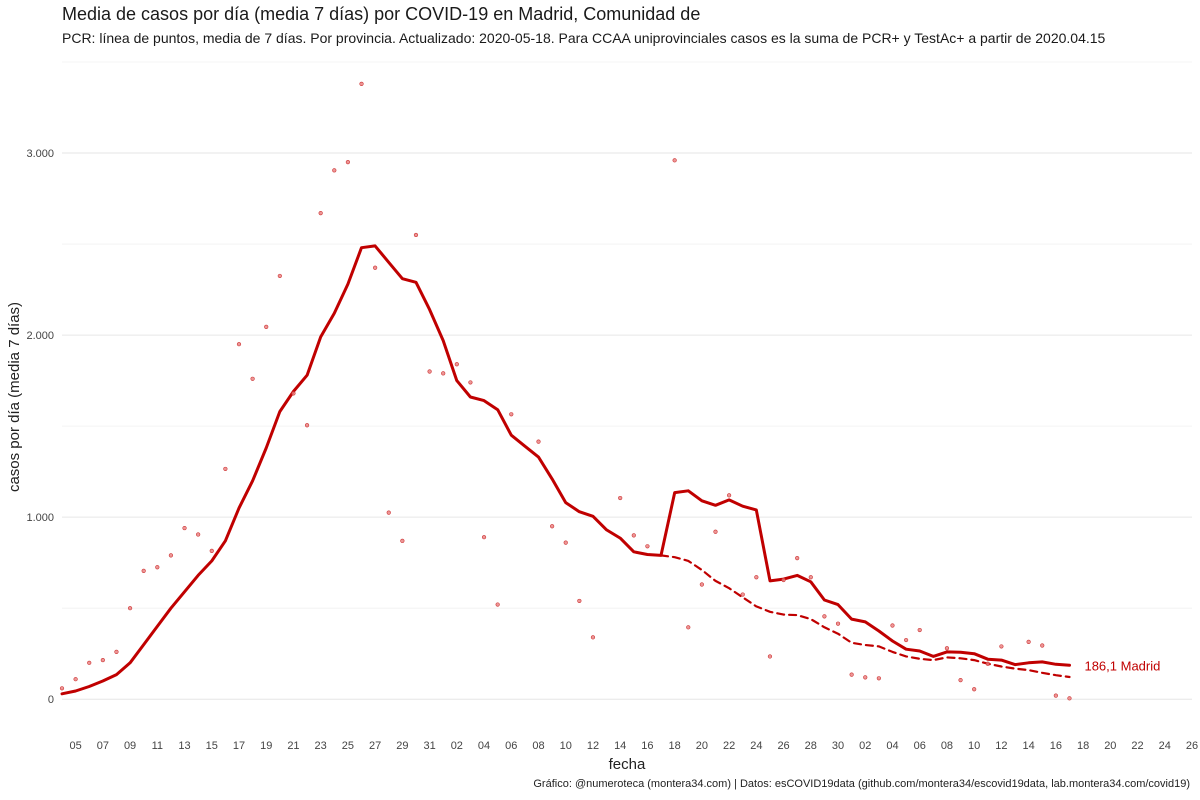 The height and width of the screenshot is (800, 1200). What do you see at coordinates (51, 700) in the screenshot?
I see `y-tick-label: 0` at bounding box center [51, 700].